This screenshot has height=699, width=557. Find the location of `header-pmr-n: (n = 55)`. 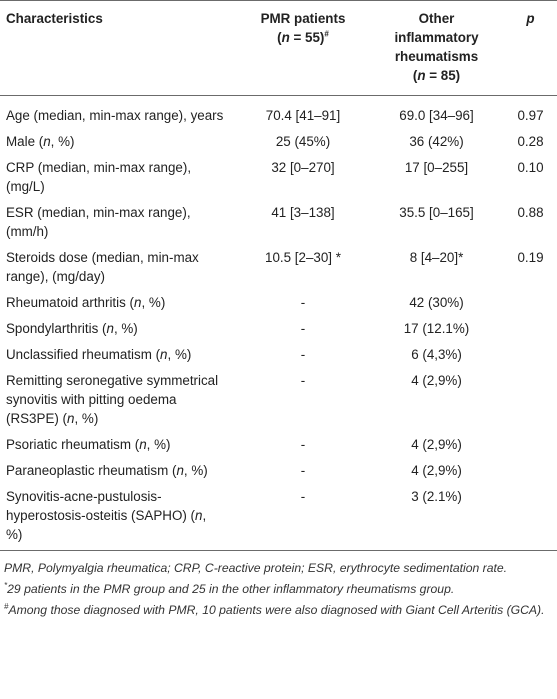

header-pmr-n: (n = 55) is located at coordinates (301, 37).